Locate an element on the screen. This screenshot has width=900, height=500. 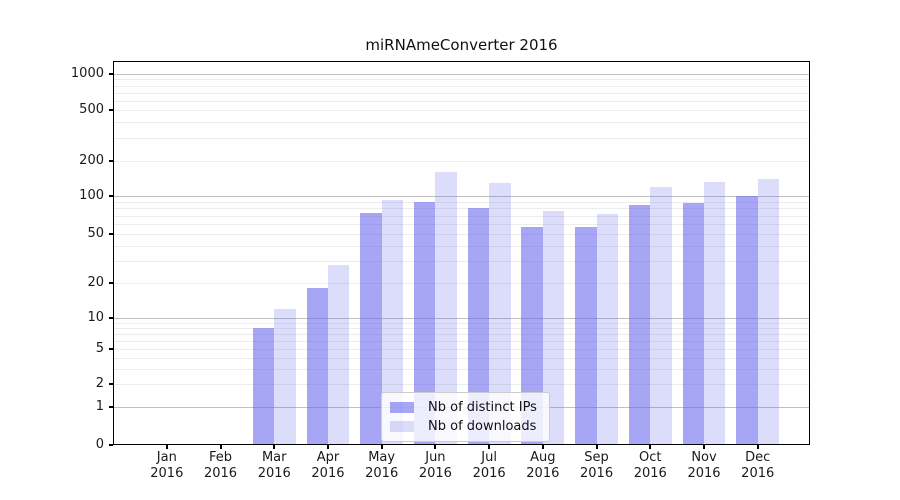
bar-apr-ips is located at coordinates (317, 366).